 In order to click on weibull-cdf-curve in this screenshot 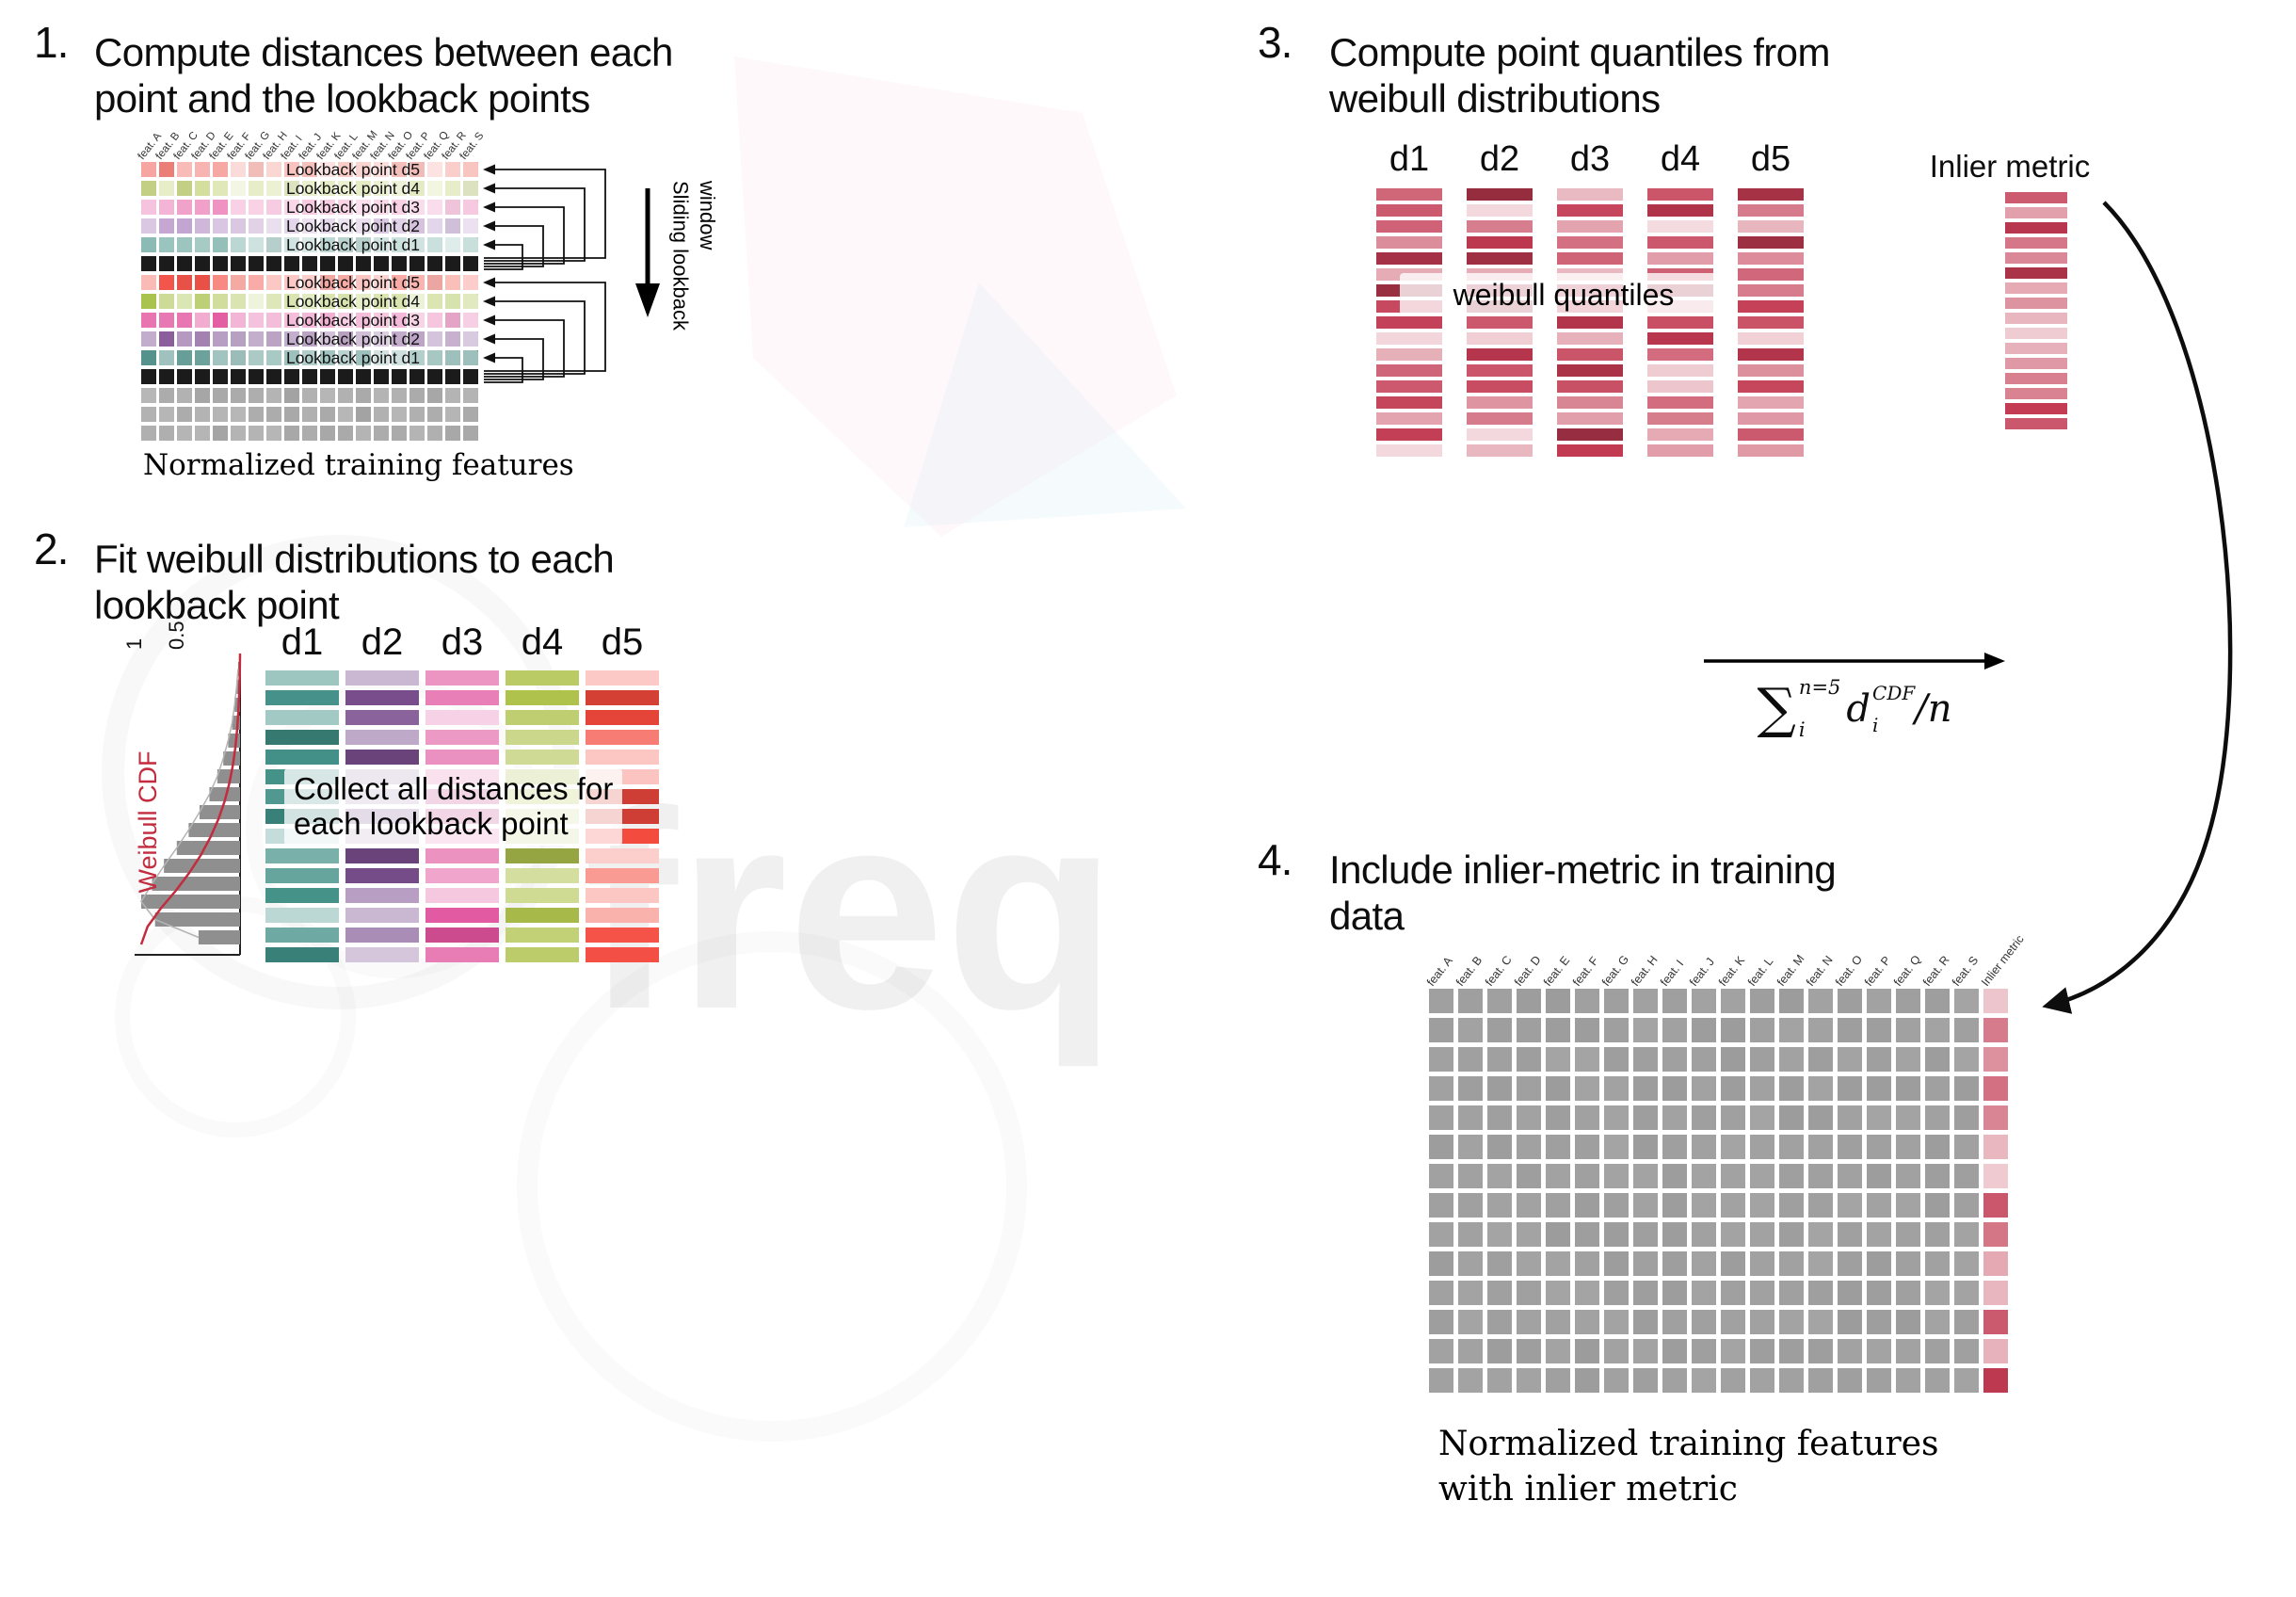, I will do `click(191, 799)`.